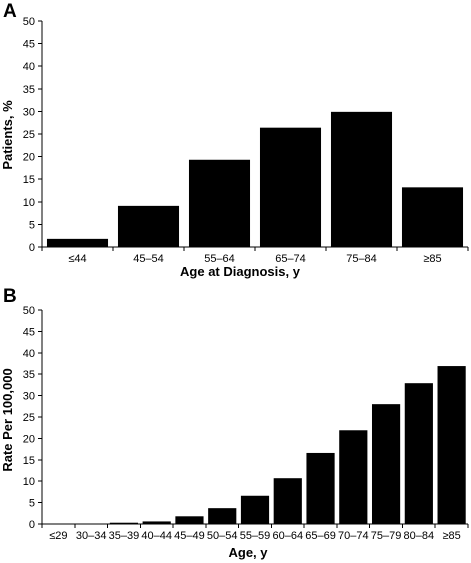 Image resolution: width=471 pixels, height=563 pixels. I want to click on b-y-tick-label: 15, so click(29, 461).